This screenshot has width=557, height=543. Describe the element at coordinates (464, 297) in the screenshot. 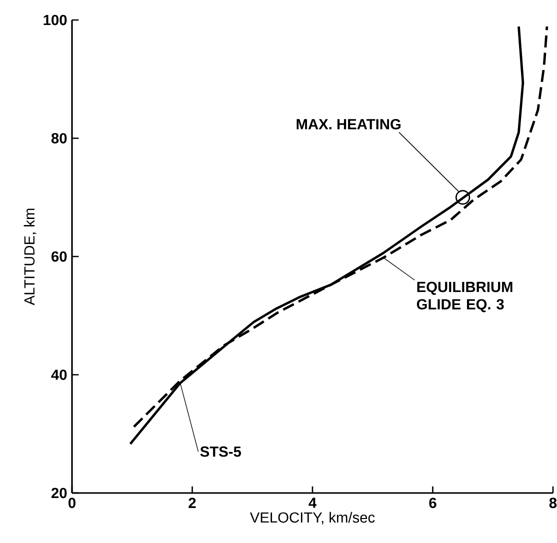

I see `text: EQUILIBRIUM GLIDE EQ. 3` at that location.